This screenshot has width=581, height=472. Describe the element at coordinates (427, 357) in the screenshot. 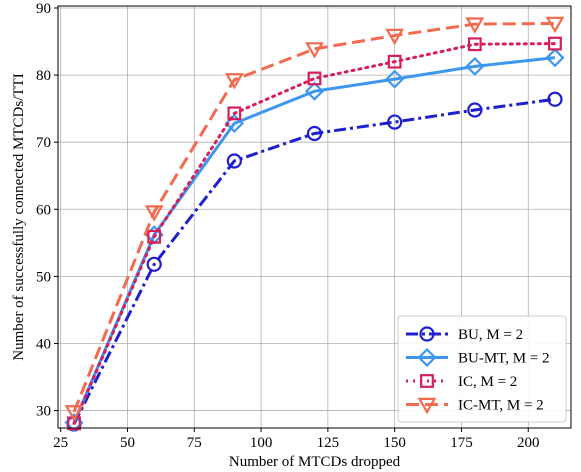

I see `legend-marker-bu-mt` at that location.